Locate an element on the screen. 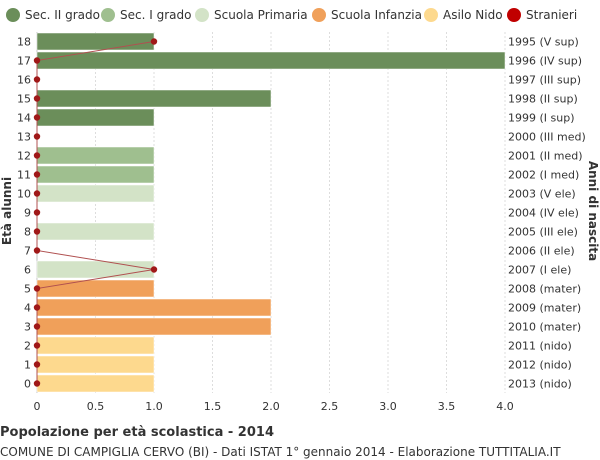  x-tick: 0 is located at coordinates (37, 406).